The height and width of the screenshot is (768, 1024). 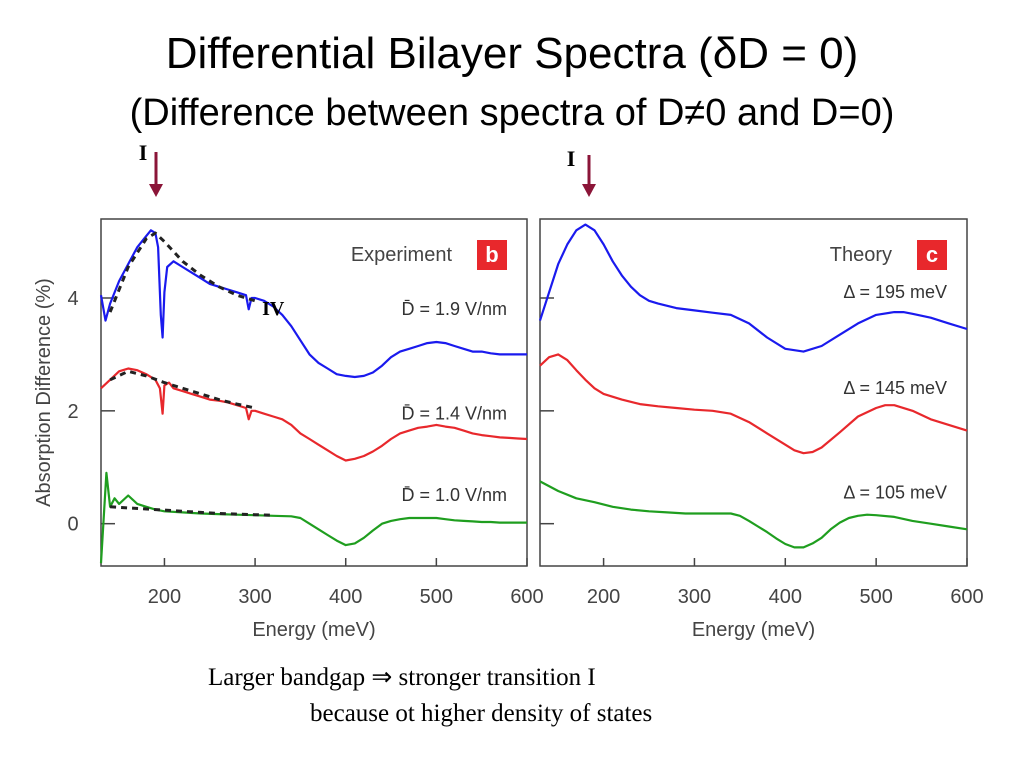 What do you see at coordinates (402, 677) in the screenshot?
I see `caption-line-1: Larger bandgap ⇒ stronger transition I` at bounding box center [402, 677].